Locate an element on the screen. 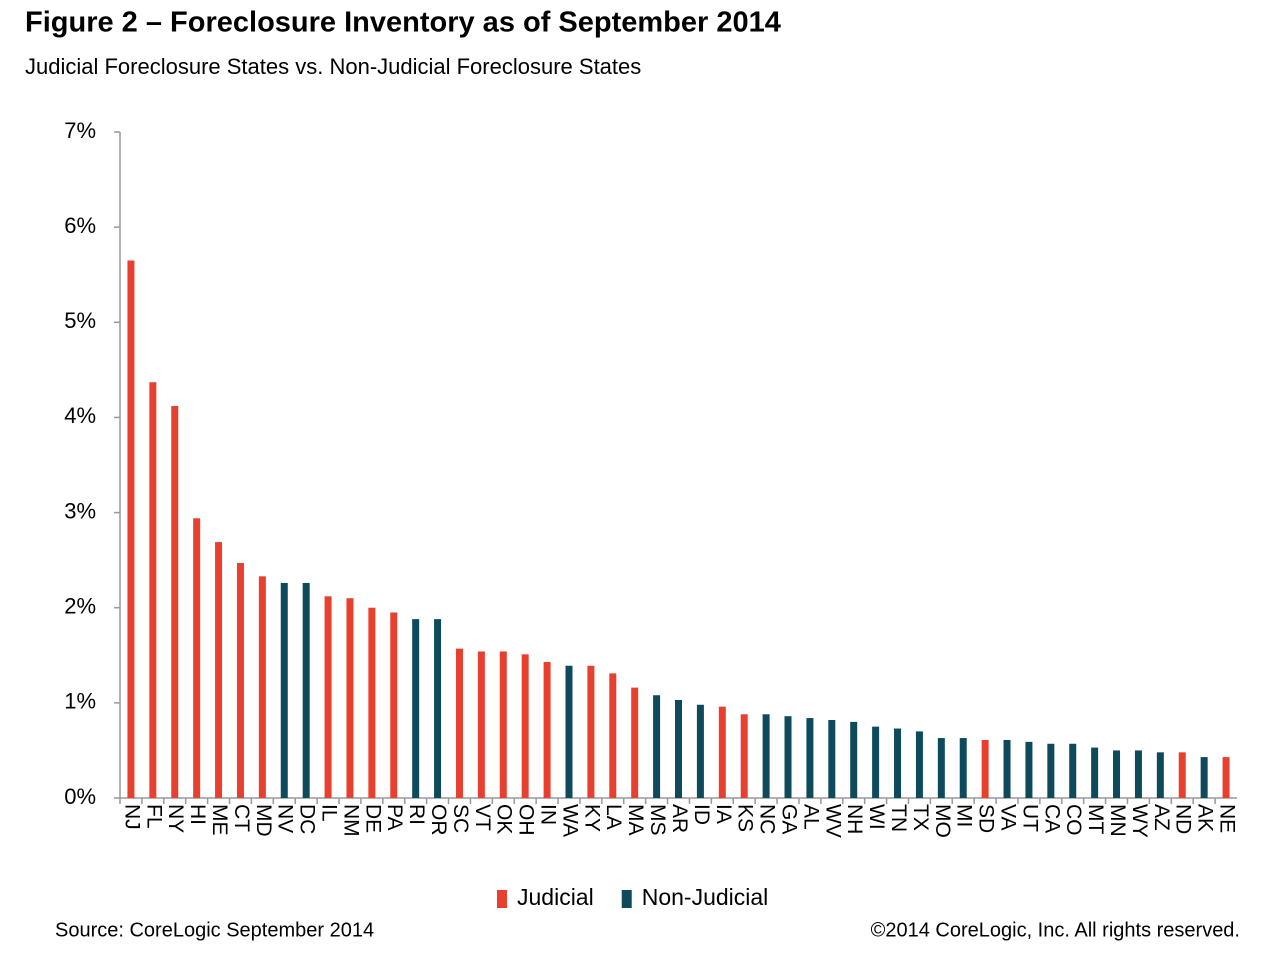 This screenshot has width=1283, height=968. source-note: Source: CoreLogic September 2014 is located at coordinates (214, 930).